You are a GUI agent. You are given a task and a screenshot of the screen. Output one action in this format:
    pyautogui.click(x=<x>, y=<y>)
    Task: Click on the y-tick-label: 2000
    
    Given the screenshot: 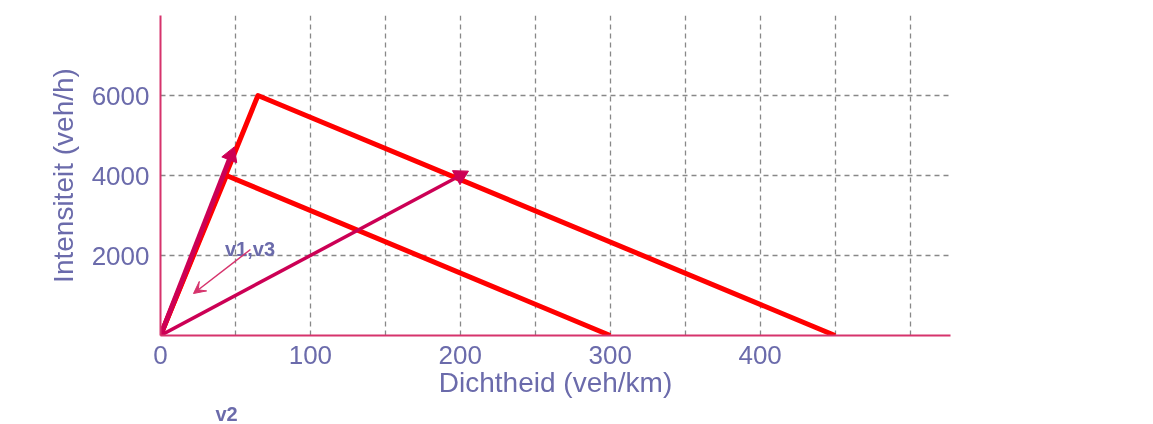 What is the action you would take?
    pyautogui.click(x=120, y=255)
    